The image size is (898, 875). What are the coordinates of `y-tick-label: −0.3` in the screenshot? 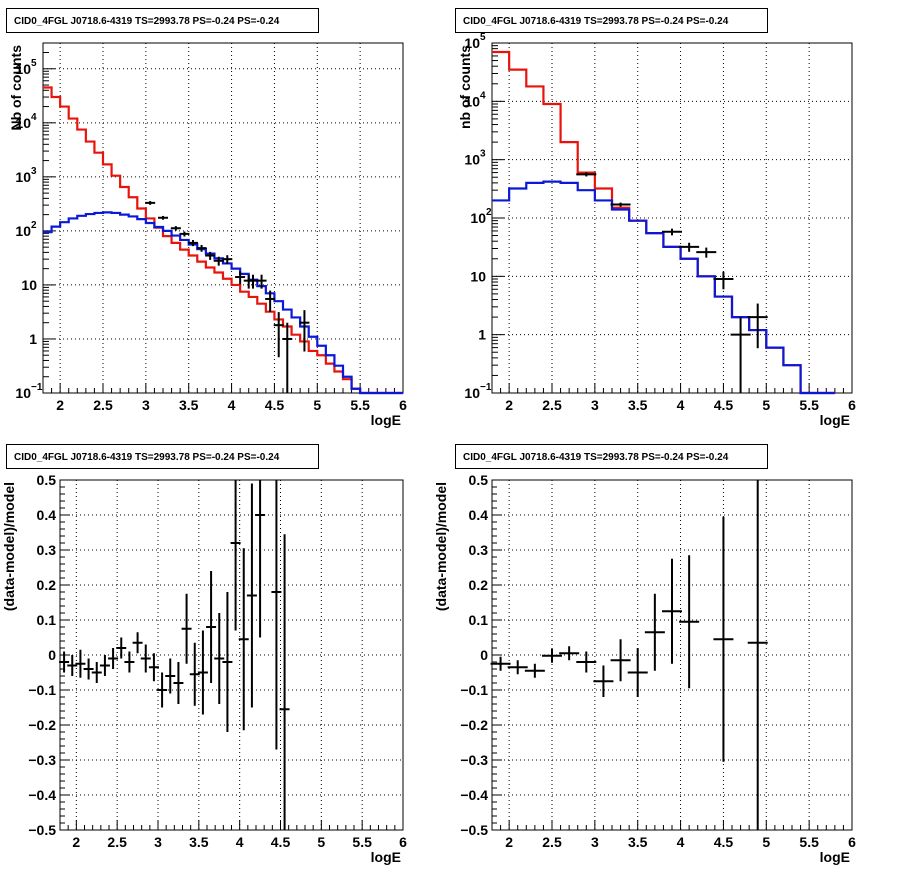 It's located at (474, 760).